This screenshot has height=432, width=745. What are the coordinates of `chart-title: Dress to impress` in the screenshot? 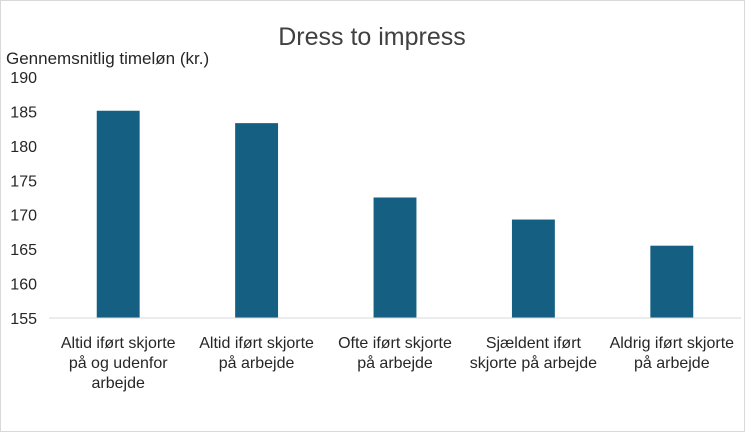 It's located at (372, 37).